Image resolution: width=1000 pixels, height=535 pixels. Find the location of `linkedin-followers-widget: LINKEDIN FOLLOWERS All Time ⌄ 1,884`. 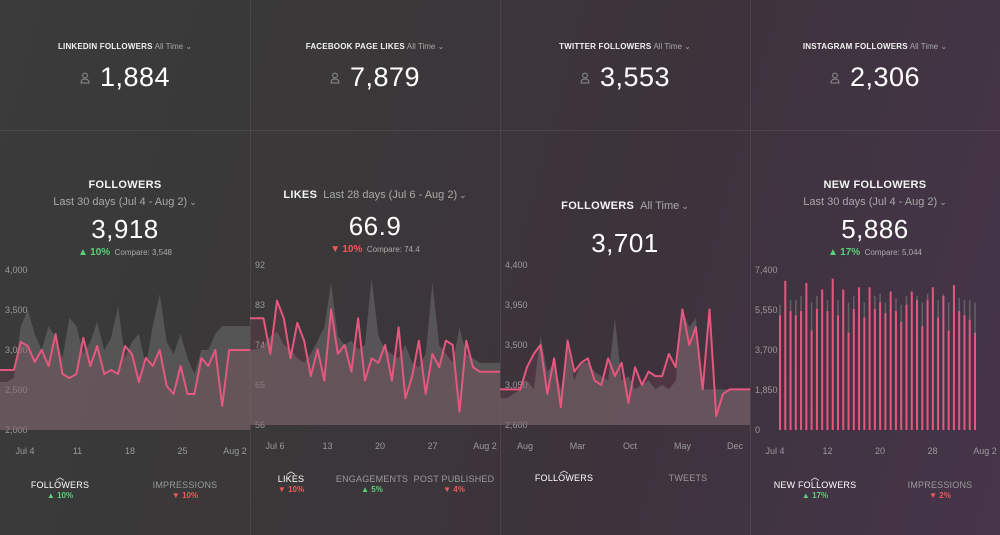

linkedin-followers-widget: LINKEDIN FOLLOWERS All Time ⌄ 1,884 is located at coordinates (125, 64).